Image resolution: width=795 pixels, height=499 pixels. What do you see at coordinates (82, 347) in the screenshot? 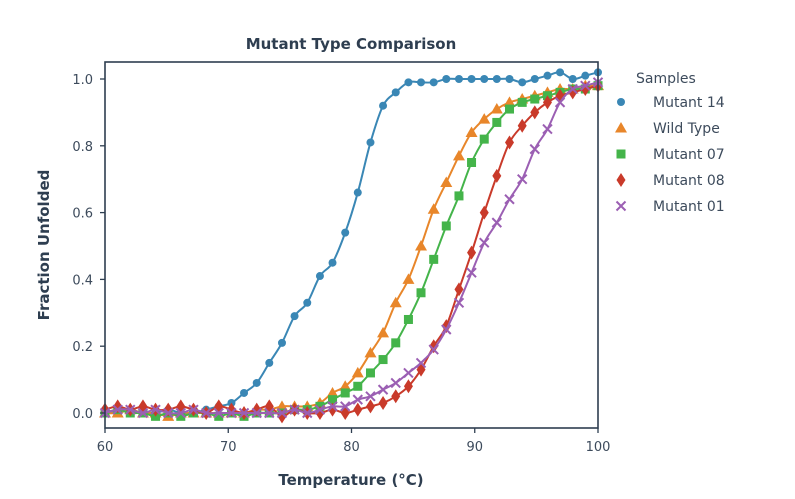
I see `y-tick-label: 0.2` at bounding box center [82, 347].